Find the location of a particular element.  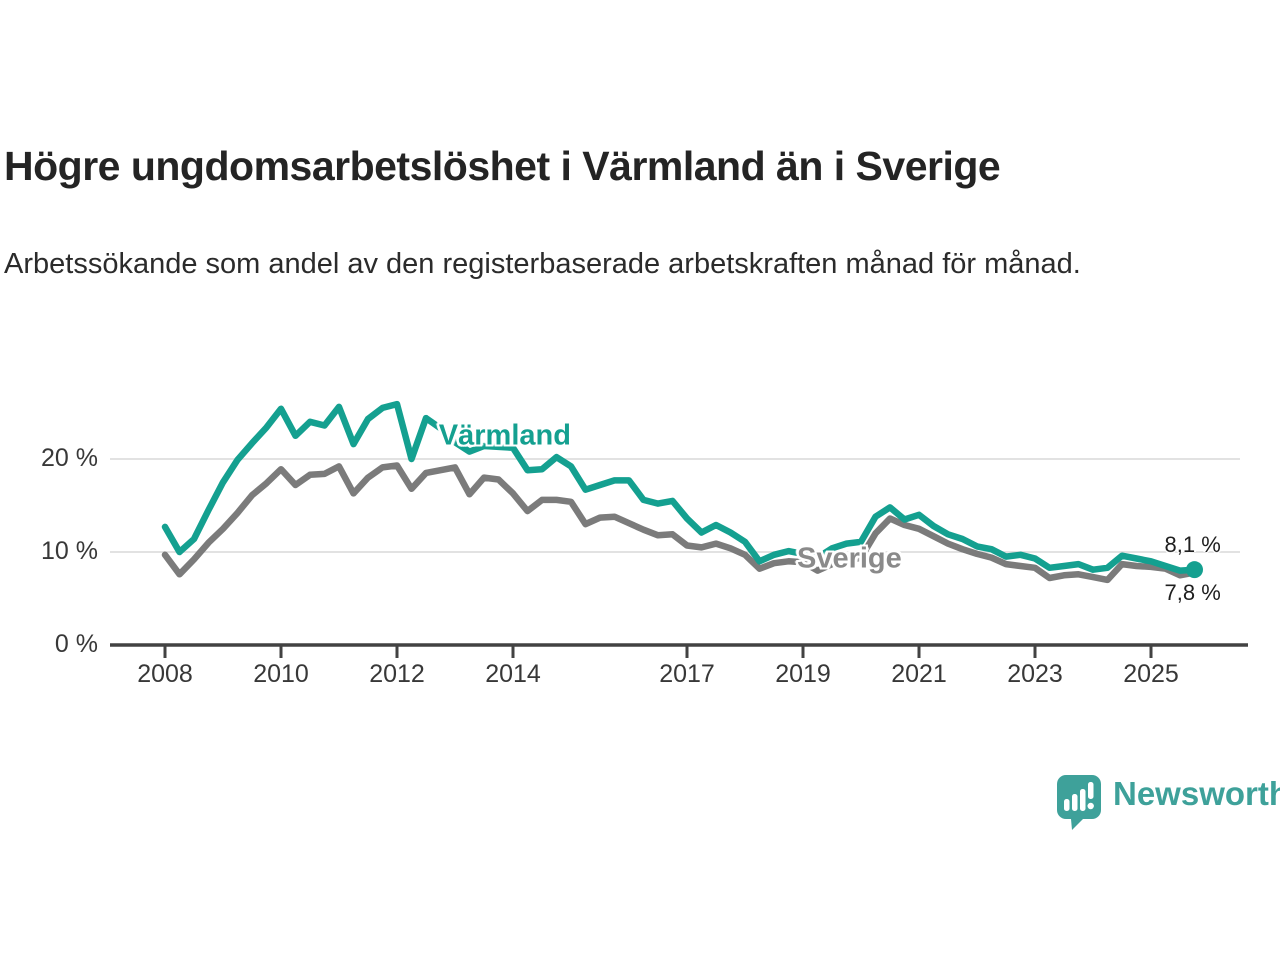

newsworthy-logo-icon is located at coordinates (1079, 804).